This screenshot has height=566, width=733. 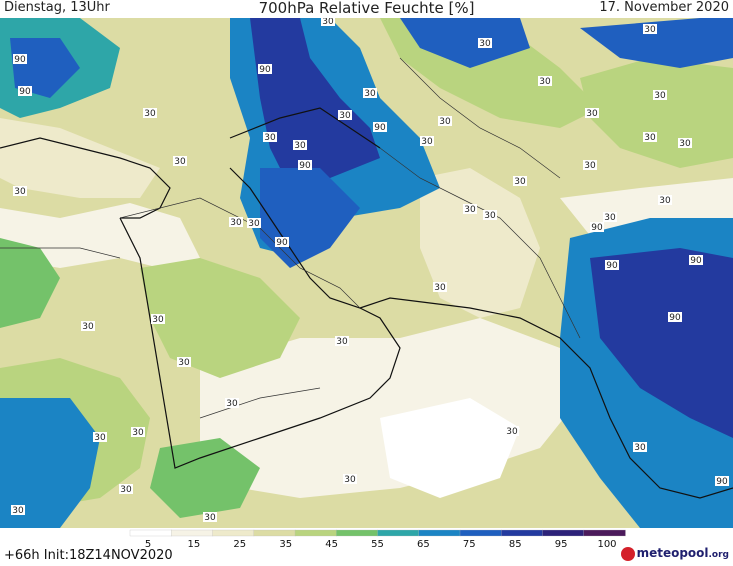 What do you see at coordinates (664, 7) in the screenshot?
I see `forecast-date-label: 17. November 2020` at bounding box center [664, 7].